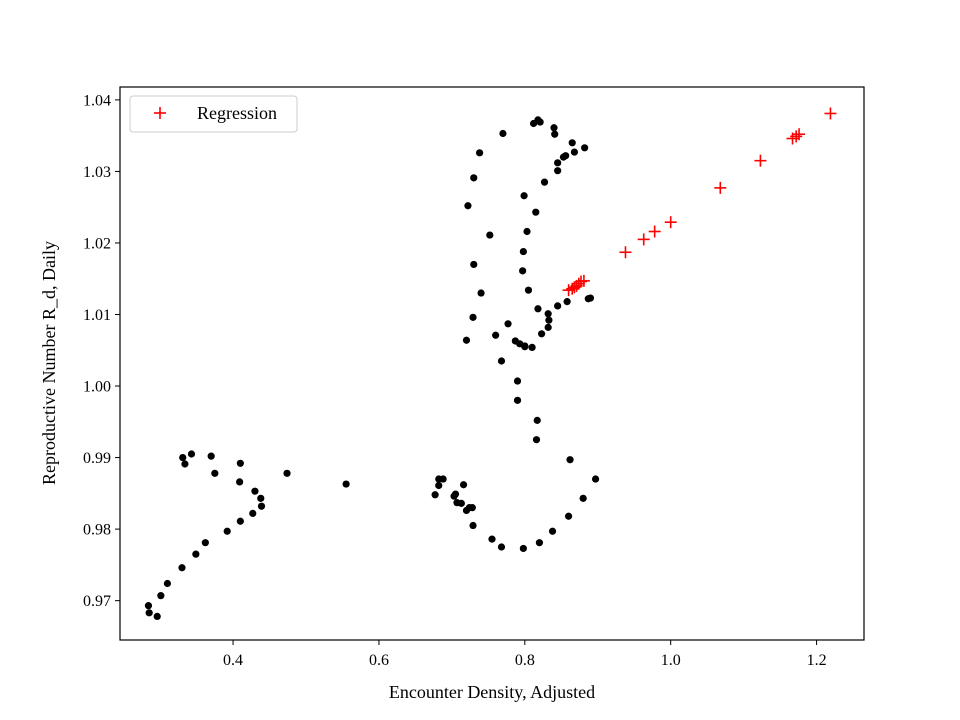 The image size is (960, 720). Describe the element at coordinates (97, 315) in the screenshot. I see `y-tick-label: 1.01` at that location.